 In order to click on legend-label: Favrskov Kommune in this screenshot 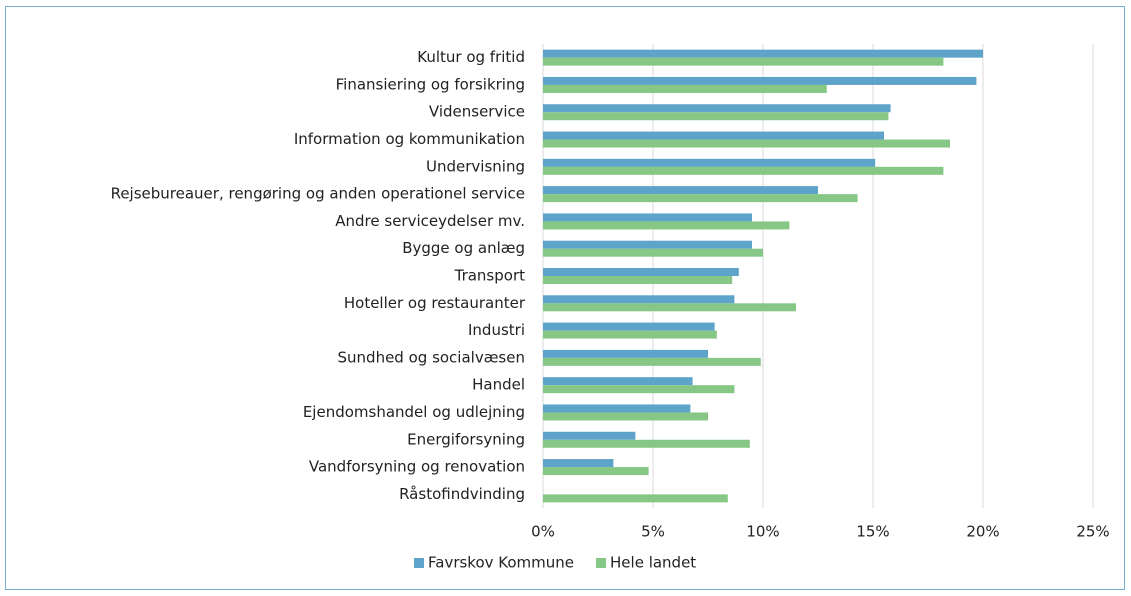, I will do `click(501, 563)`.